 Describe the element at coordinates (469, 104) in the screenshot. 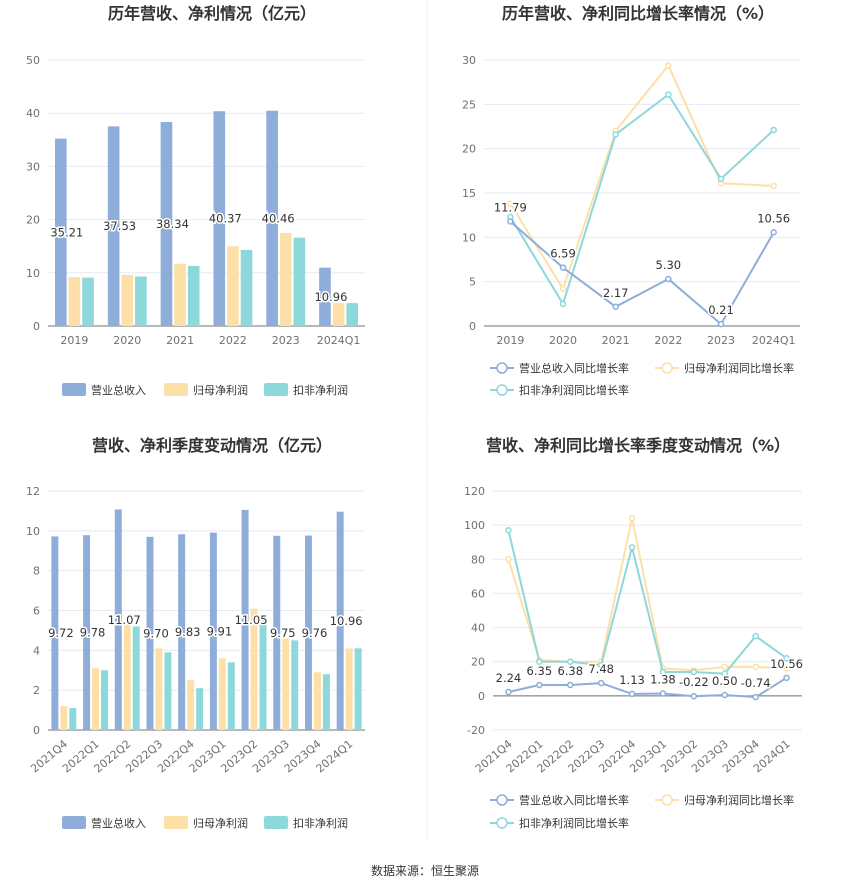

I see `y-tick-label: 25` at that location.